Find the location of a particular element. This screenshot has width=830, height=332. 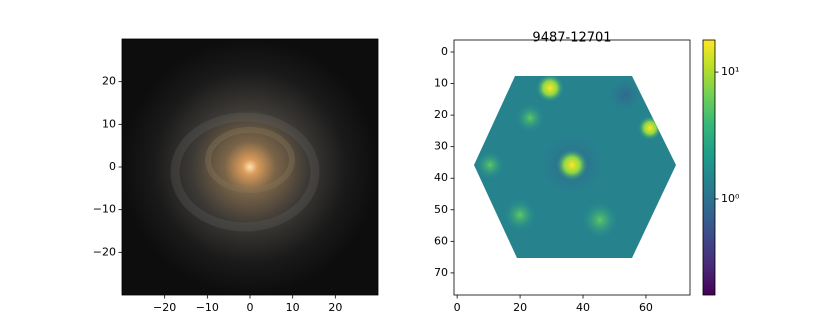

y-tick-label: −20 is located at coordinates (104, 251).